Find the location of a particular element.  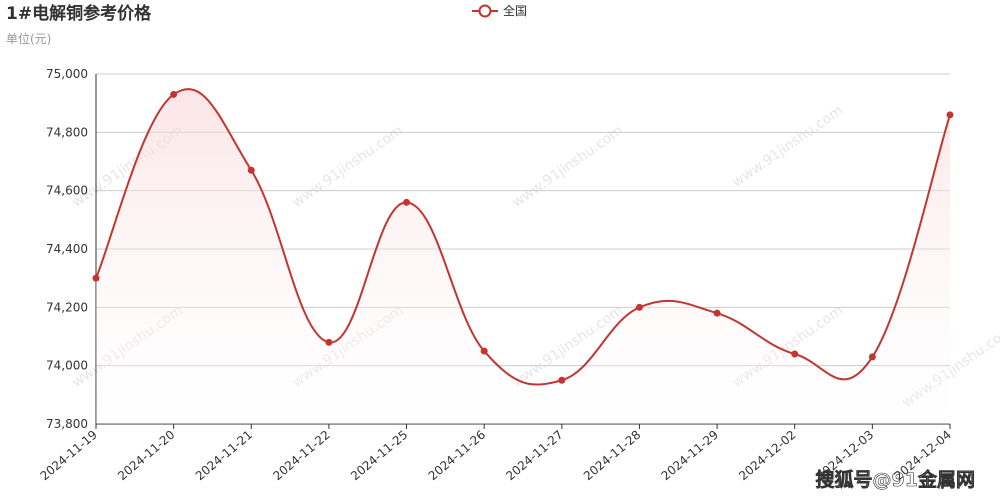

y-tick-label: 74,800 is located at coordinates (67, 132).